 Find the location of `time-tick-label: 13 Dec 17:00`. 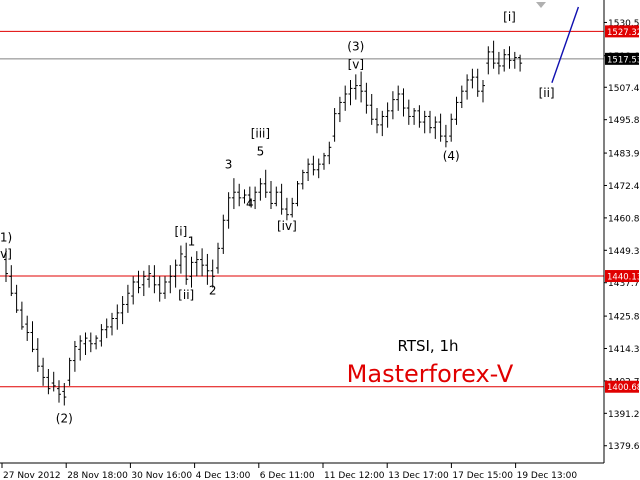

time-tick-label: 13 Dec 17:00 is located at coordinates (418, 475).